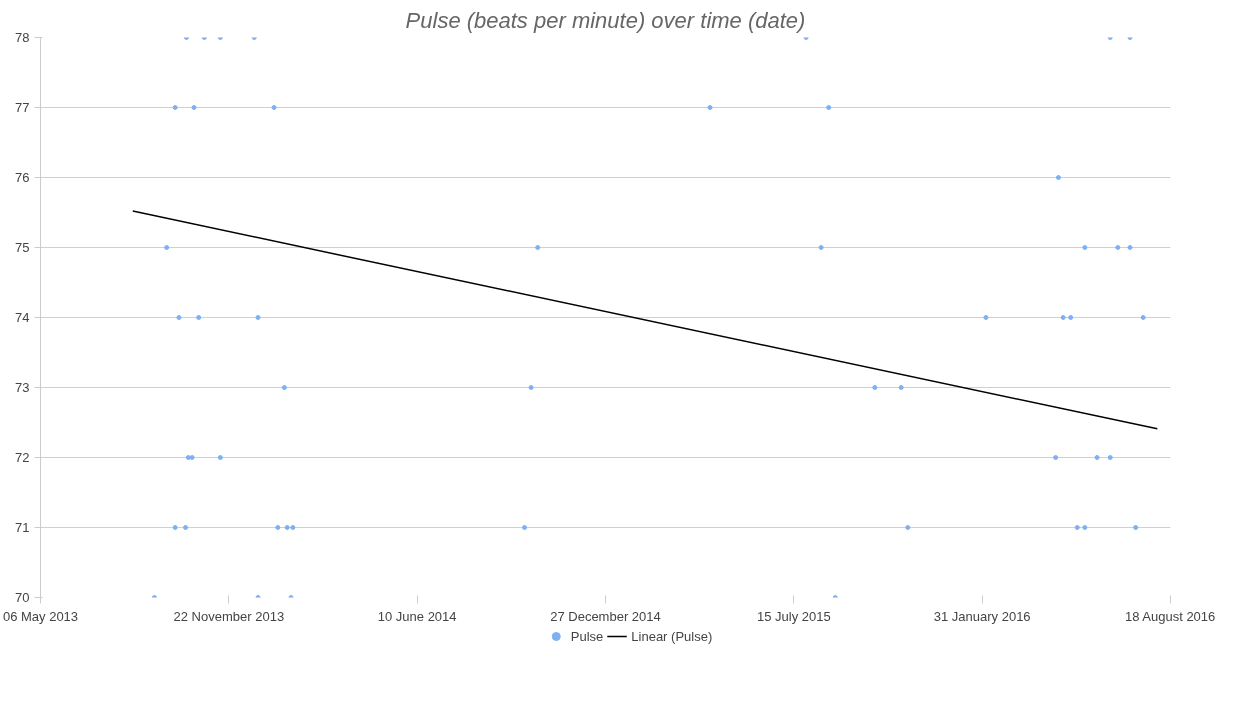  What do you see at coordinates (22, 457) in the screenshot?
I see `y-tick-label: 72` at bounding box center [22, 457].